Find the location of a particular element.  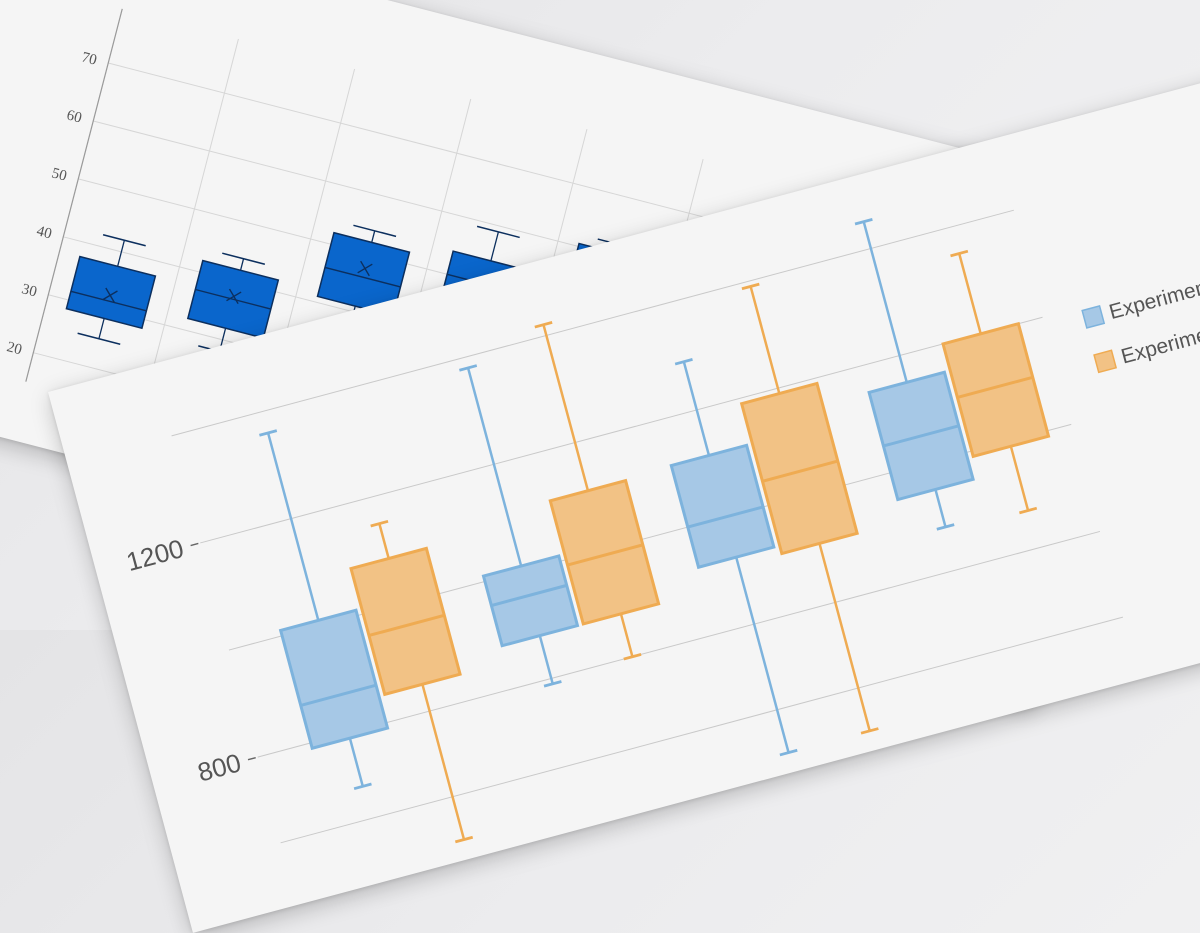

y-axis-line is located at coordinates (74, 195).